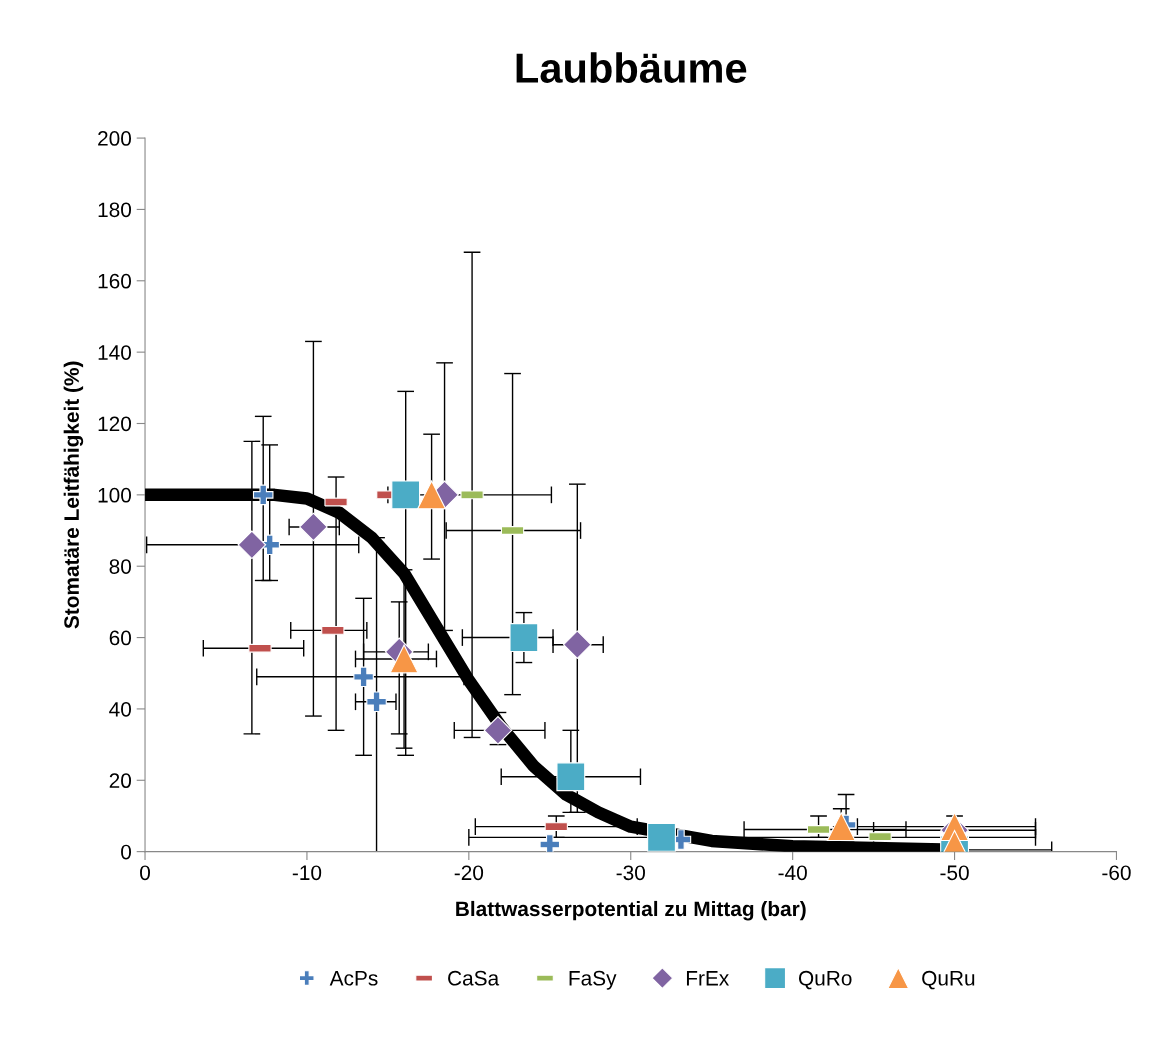  Describe the element at coordinates (474, 978) in the screenshot. I see `legend-label: CaSa` at that location.